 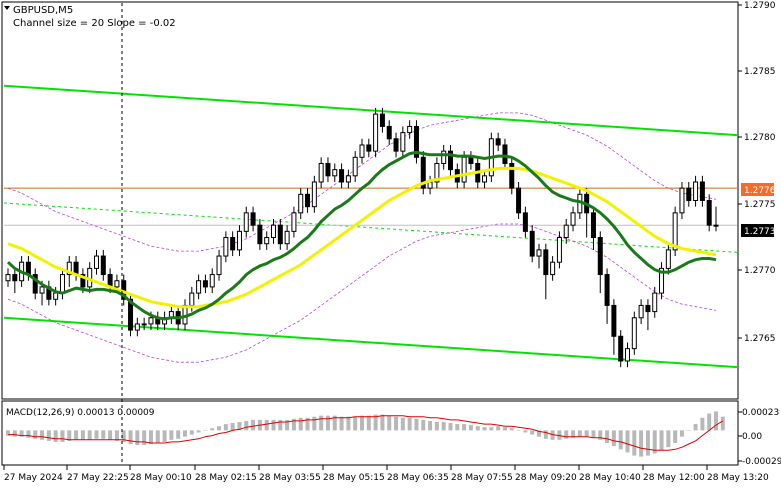 What do you see at coordinates (226, 478) in the screenshot?
I see `time-tick: 28 May 02:15` at bounding box center [226, 478].